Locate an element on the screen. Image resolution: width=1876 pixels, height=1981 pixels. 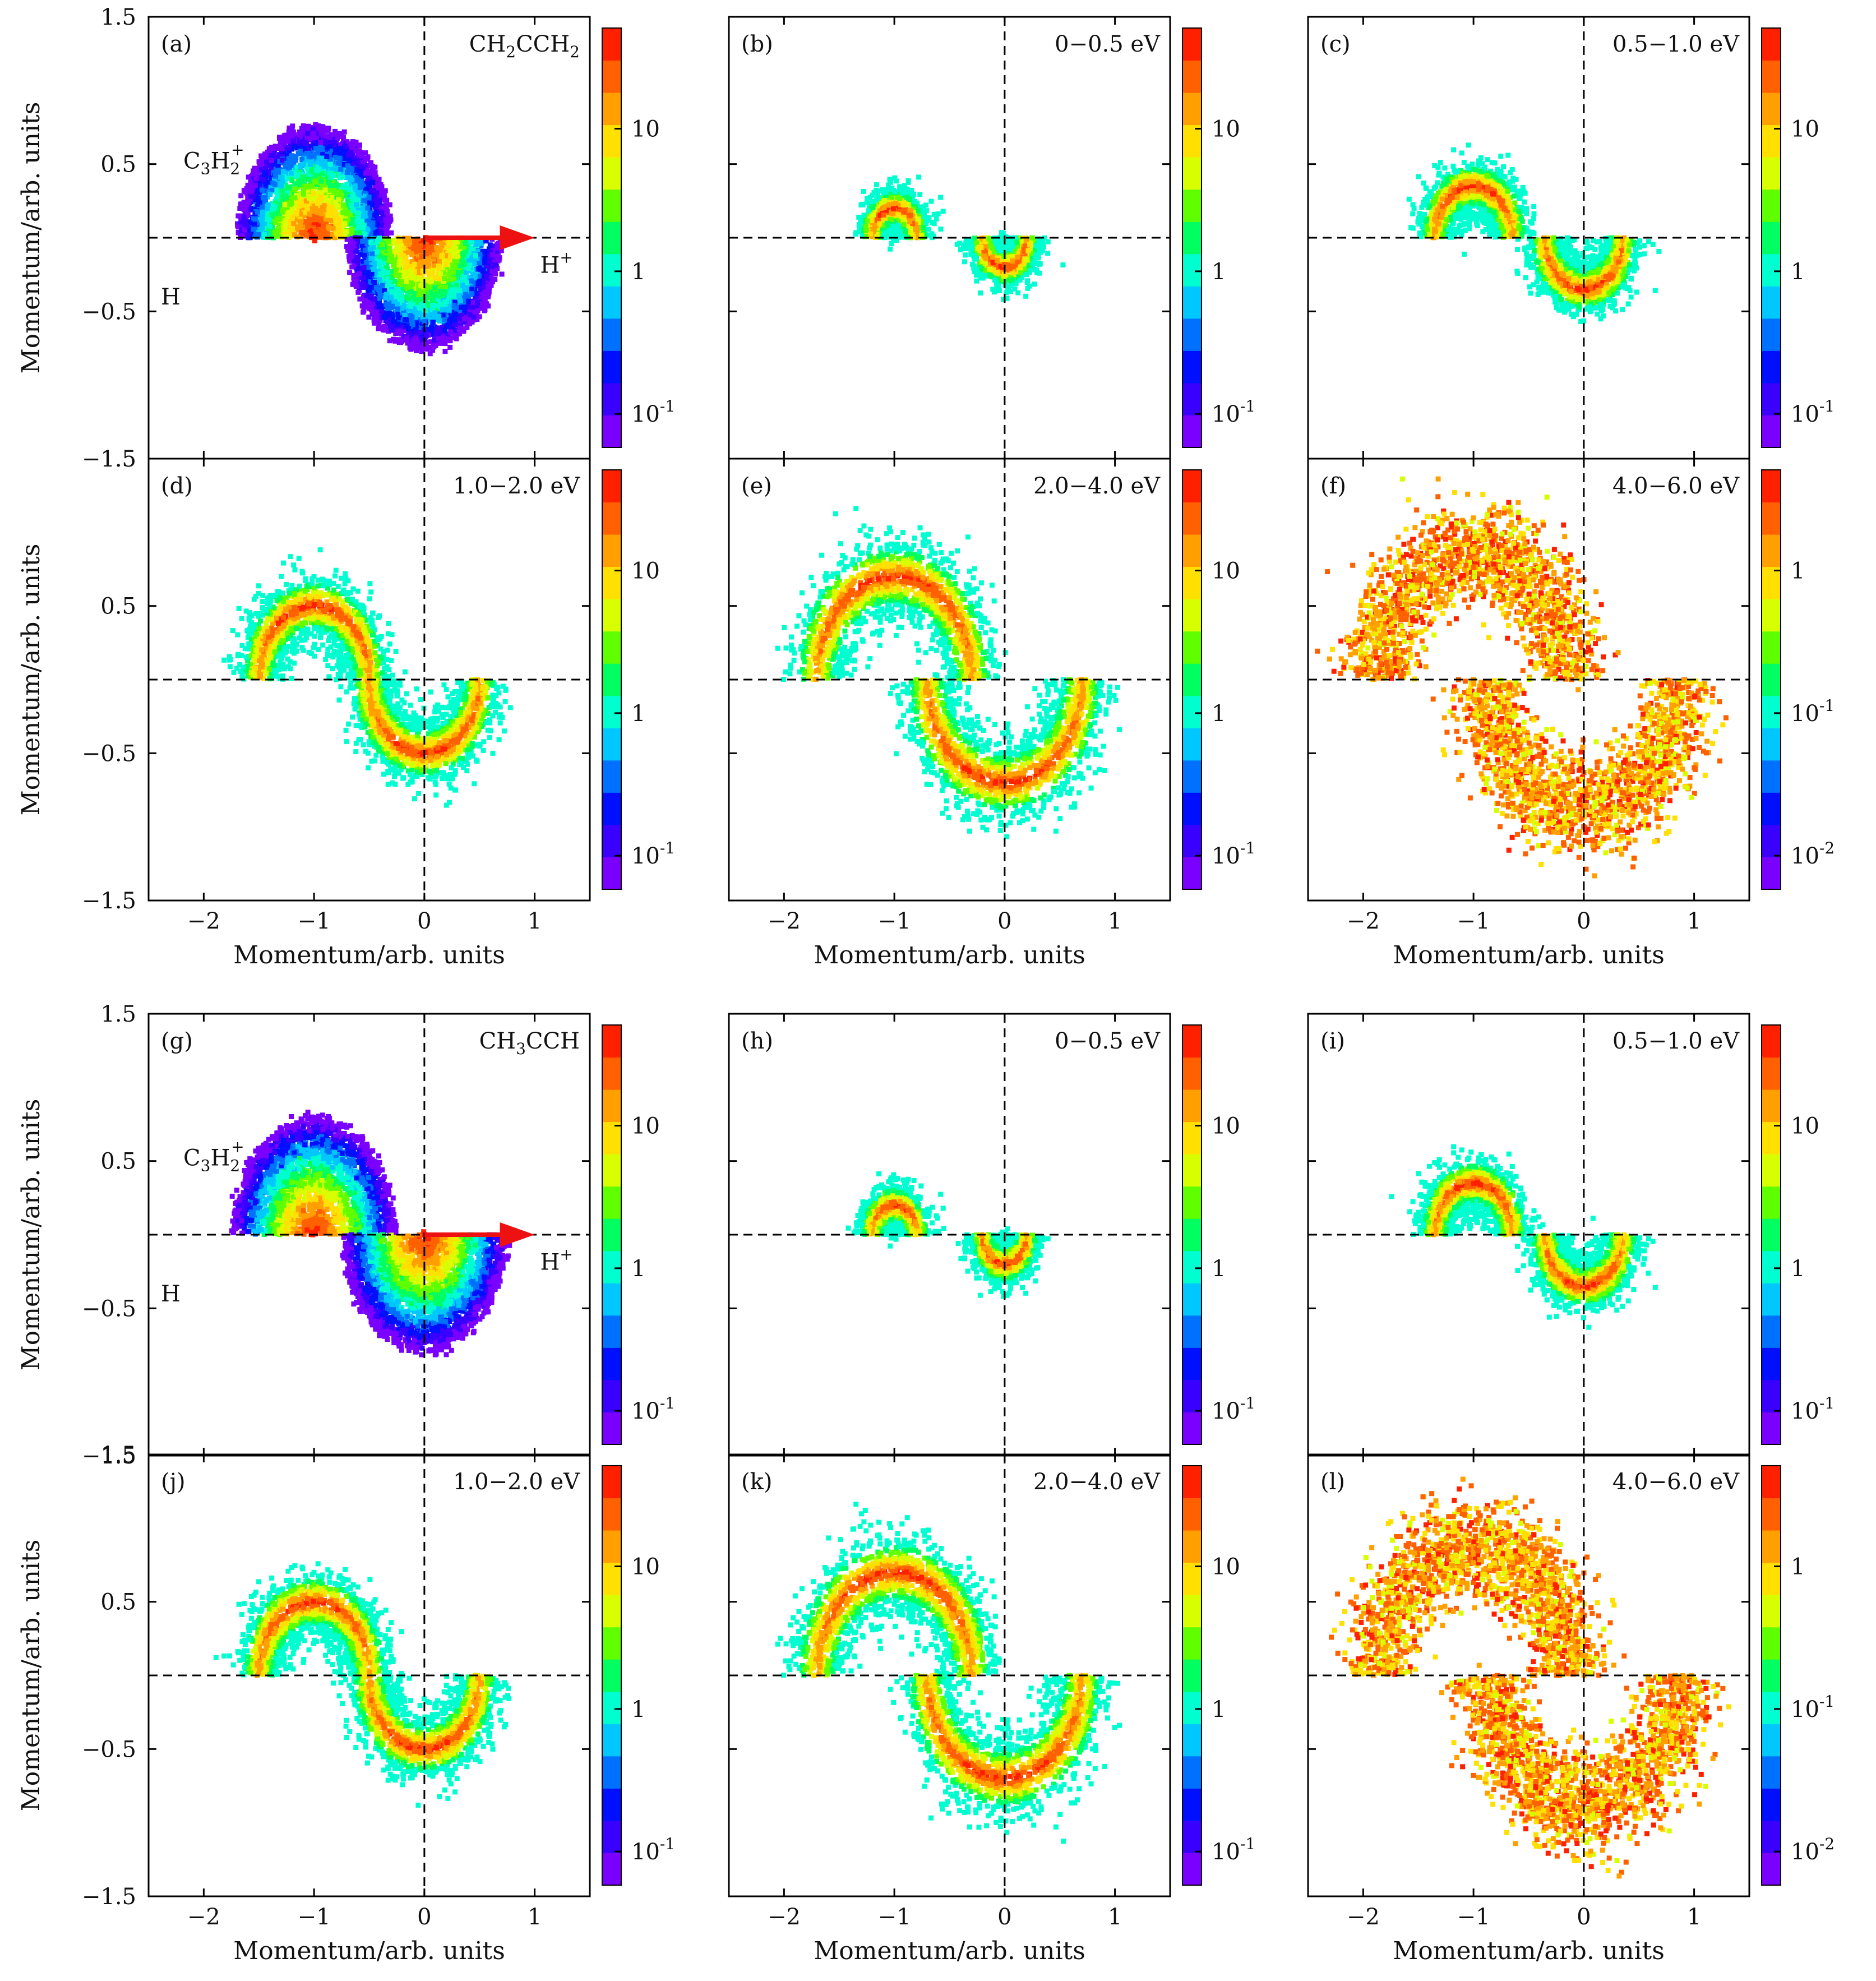
heatmap-points is located at coordinates (370, 239).